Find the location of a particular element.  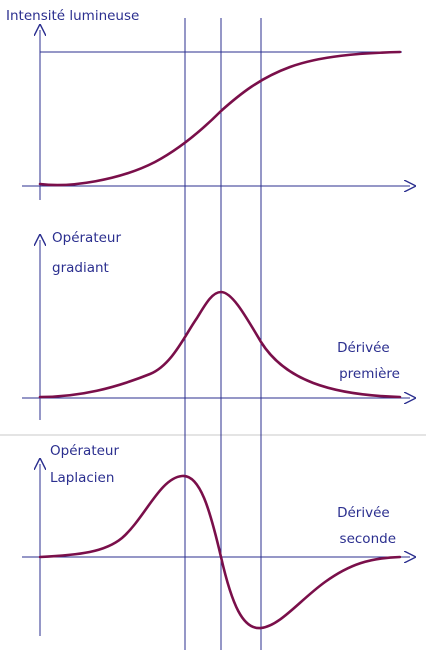

gradient-curve is located at coordinates (220, 344).